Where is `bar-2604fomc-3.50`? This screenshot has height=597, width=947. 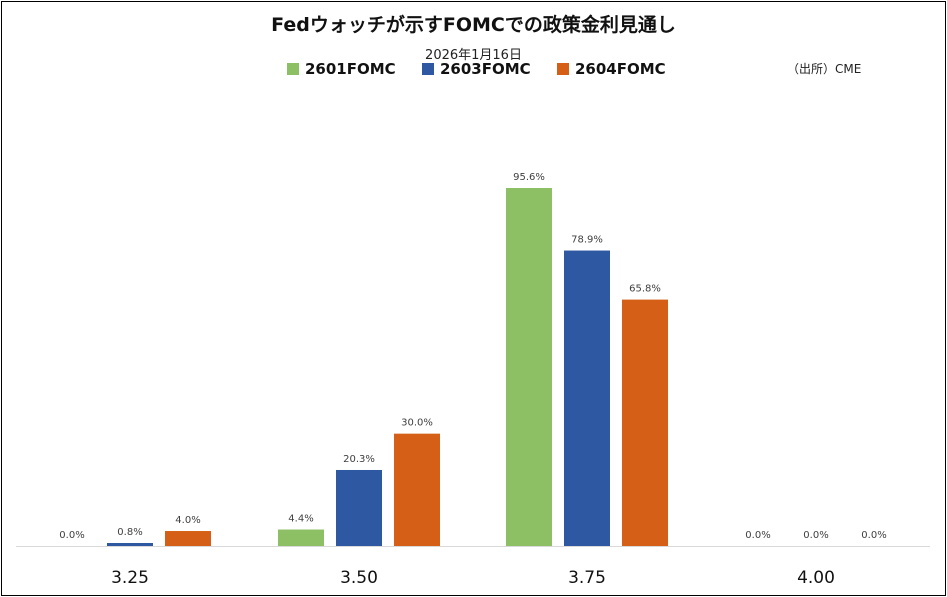 bar-2604fomc-3.50 is located at coordinates (417, 489).